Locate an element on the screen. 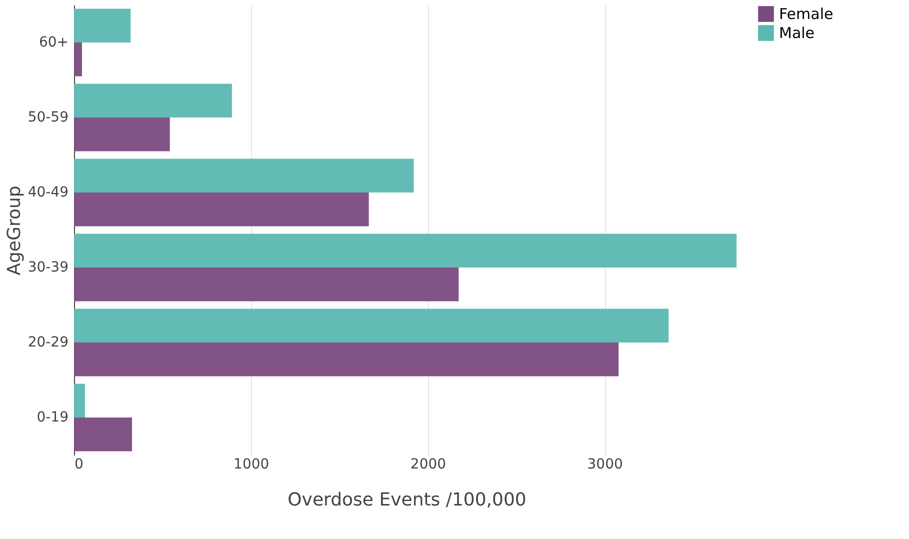  legend-label: Female is located at coordinates (806, 14).